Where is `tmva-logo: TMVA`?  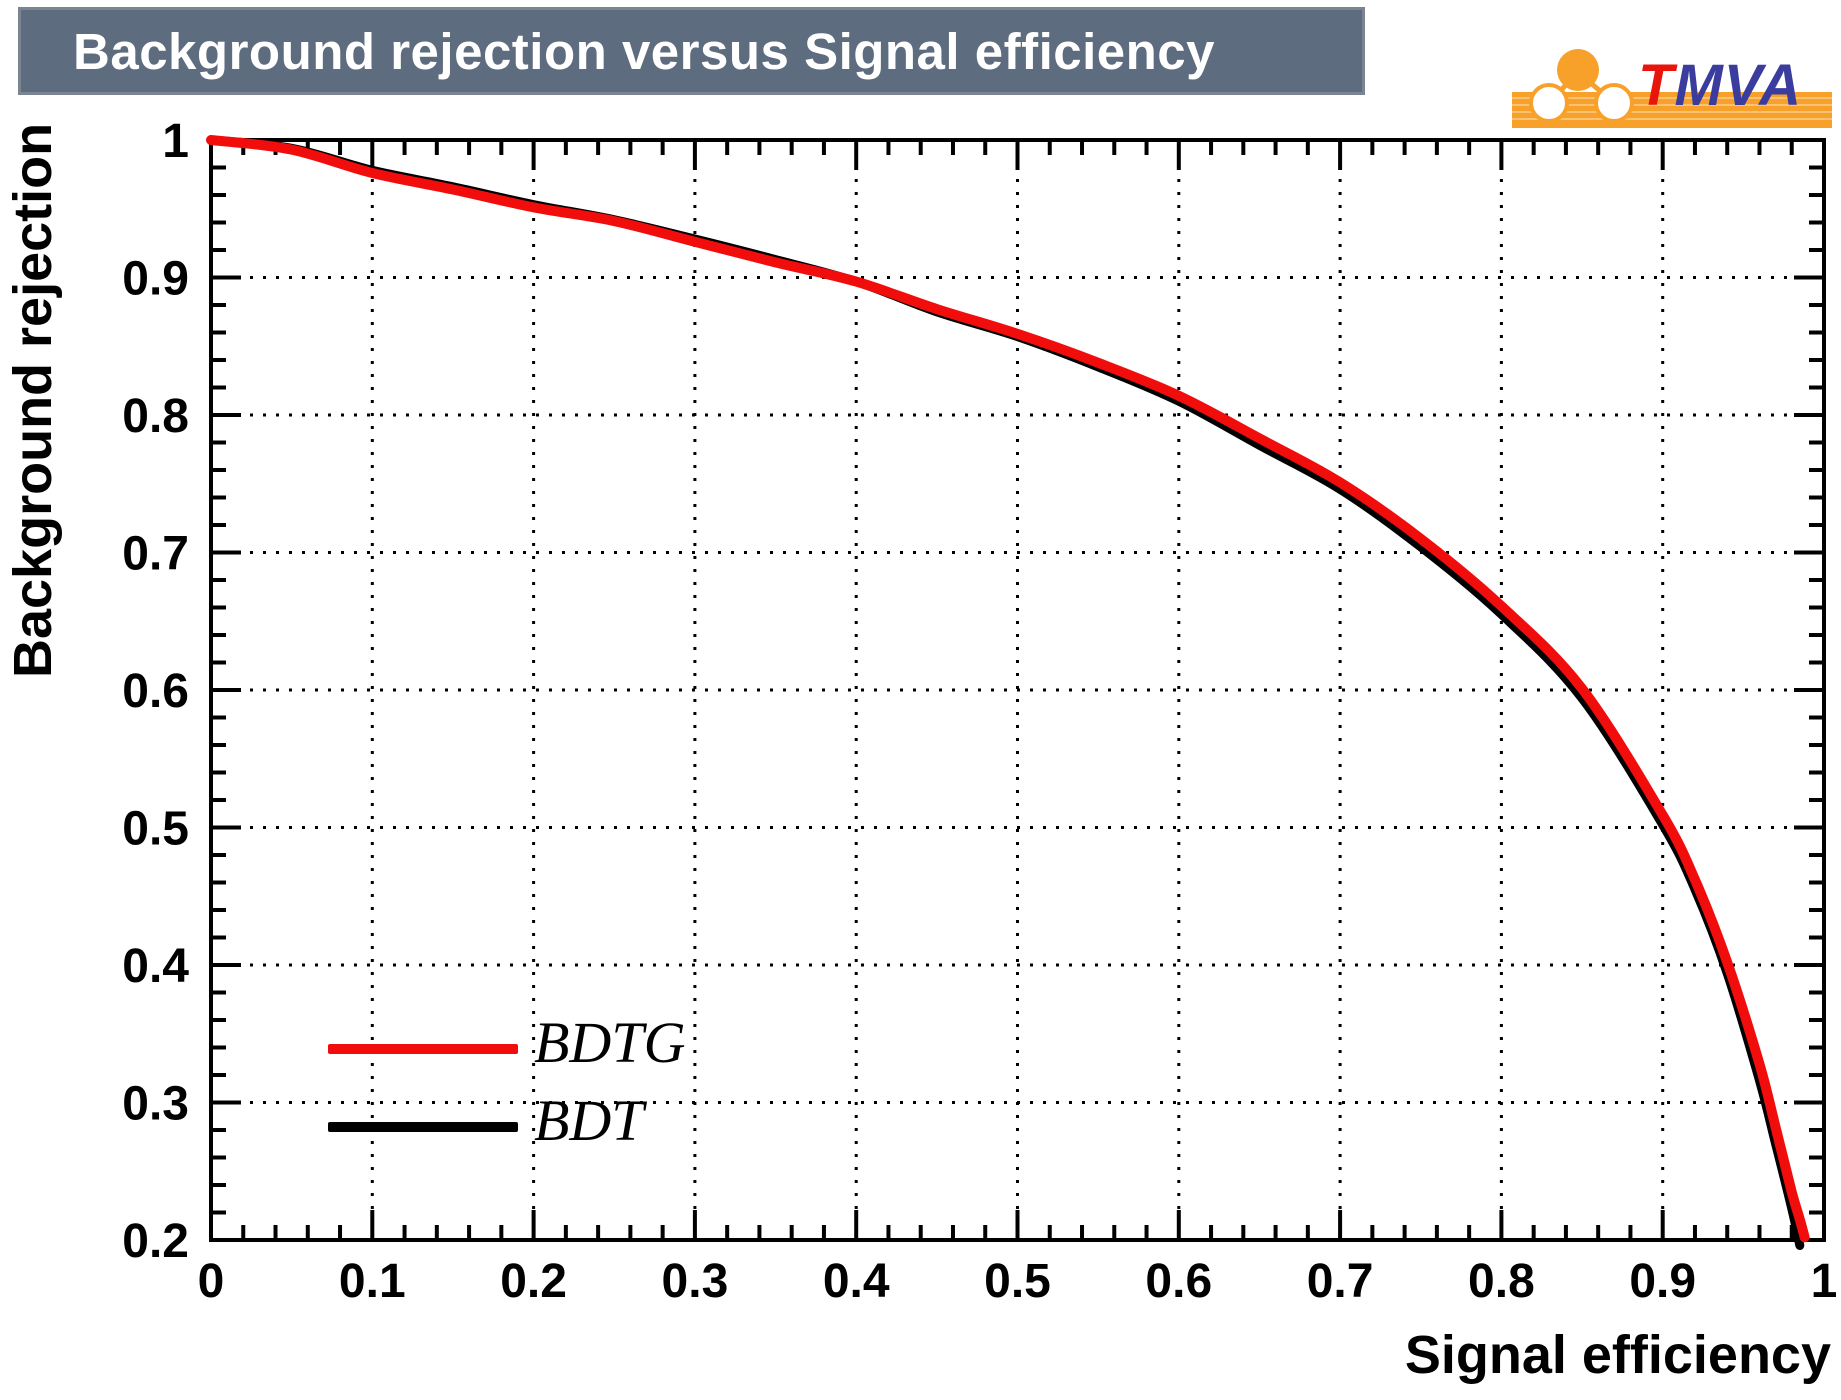
tmva-logo: TMVA is located at coordinates (1672, 75).